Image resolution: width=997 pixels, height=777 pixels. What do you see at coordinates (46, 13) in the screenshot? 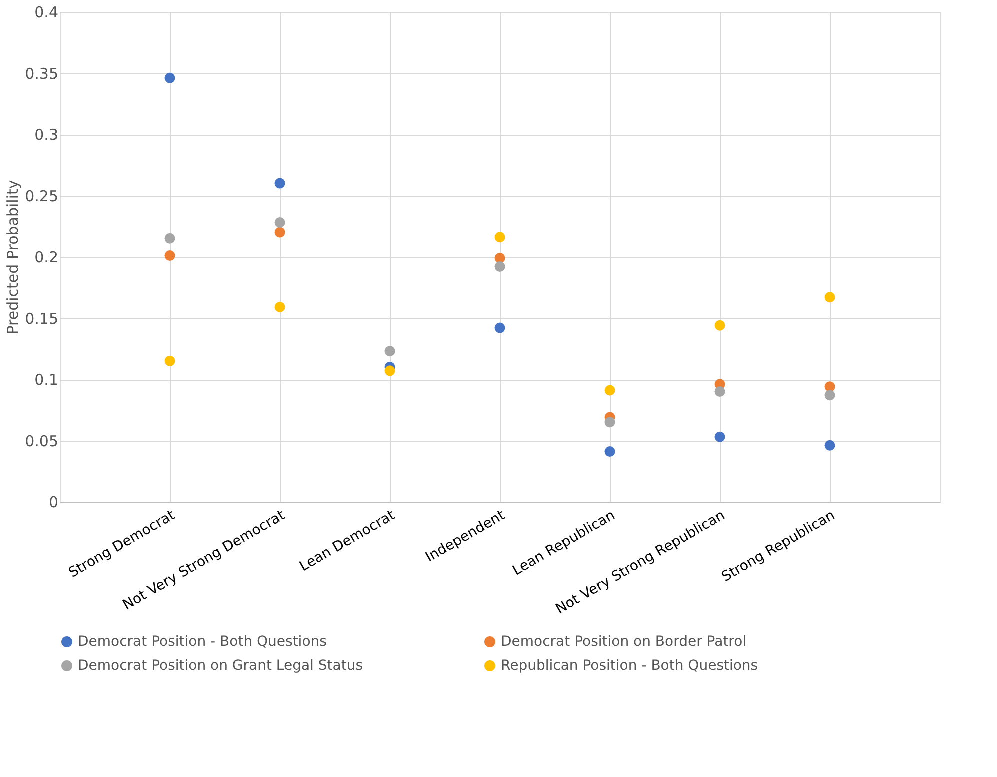
I see `y-tick-label: 0.4` at bounding box center [46, 13].